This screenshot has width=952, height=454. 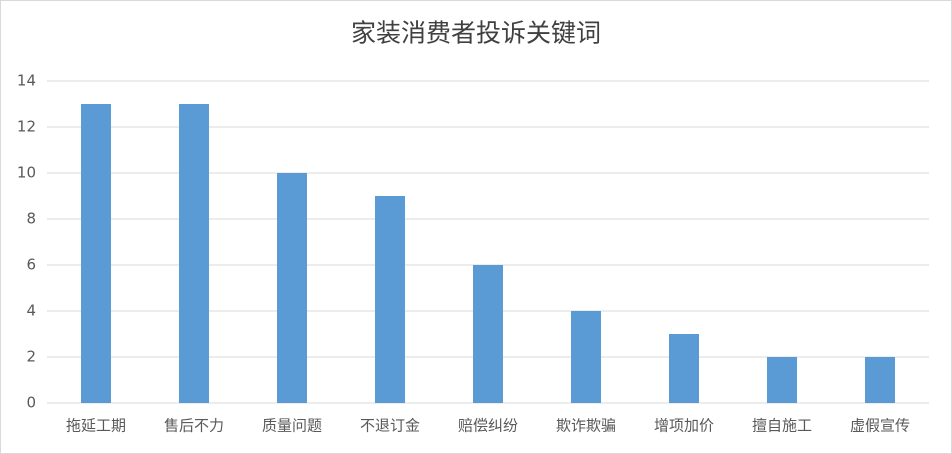 I want to click on x-tick-label: 虚假宣传, so click(x=880, y=426).